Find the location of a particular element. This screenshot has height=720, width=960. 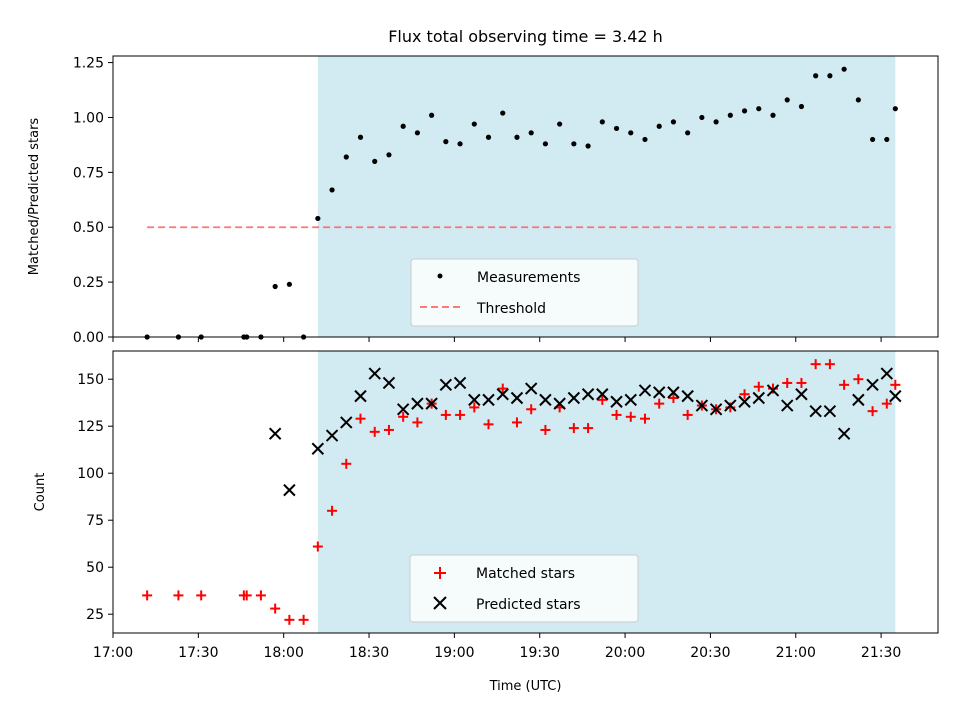

count-y-ticks: 25 50 75 100 125 150 is located at coordinates (95, 497).